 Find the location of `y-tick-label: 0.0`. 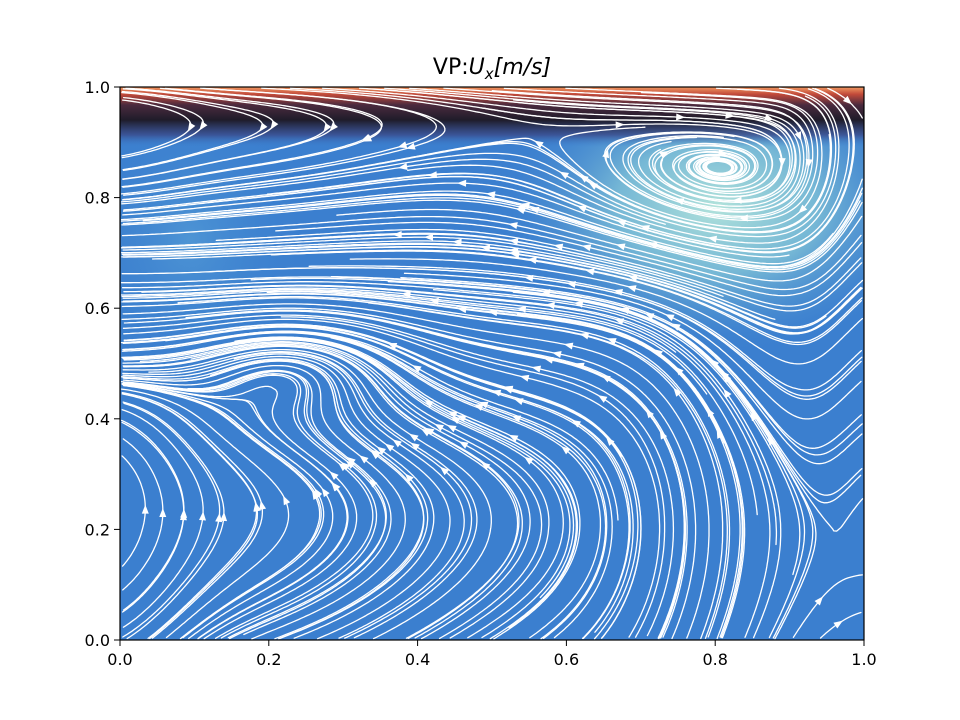

y-tick-label: 0.0 is located at coordinates (97, 640).